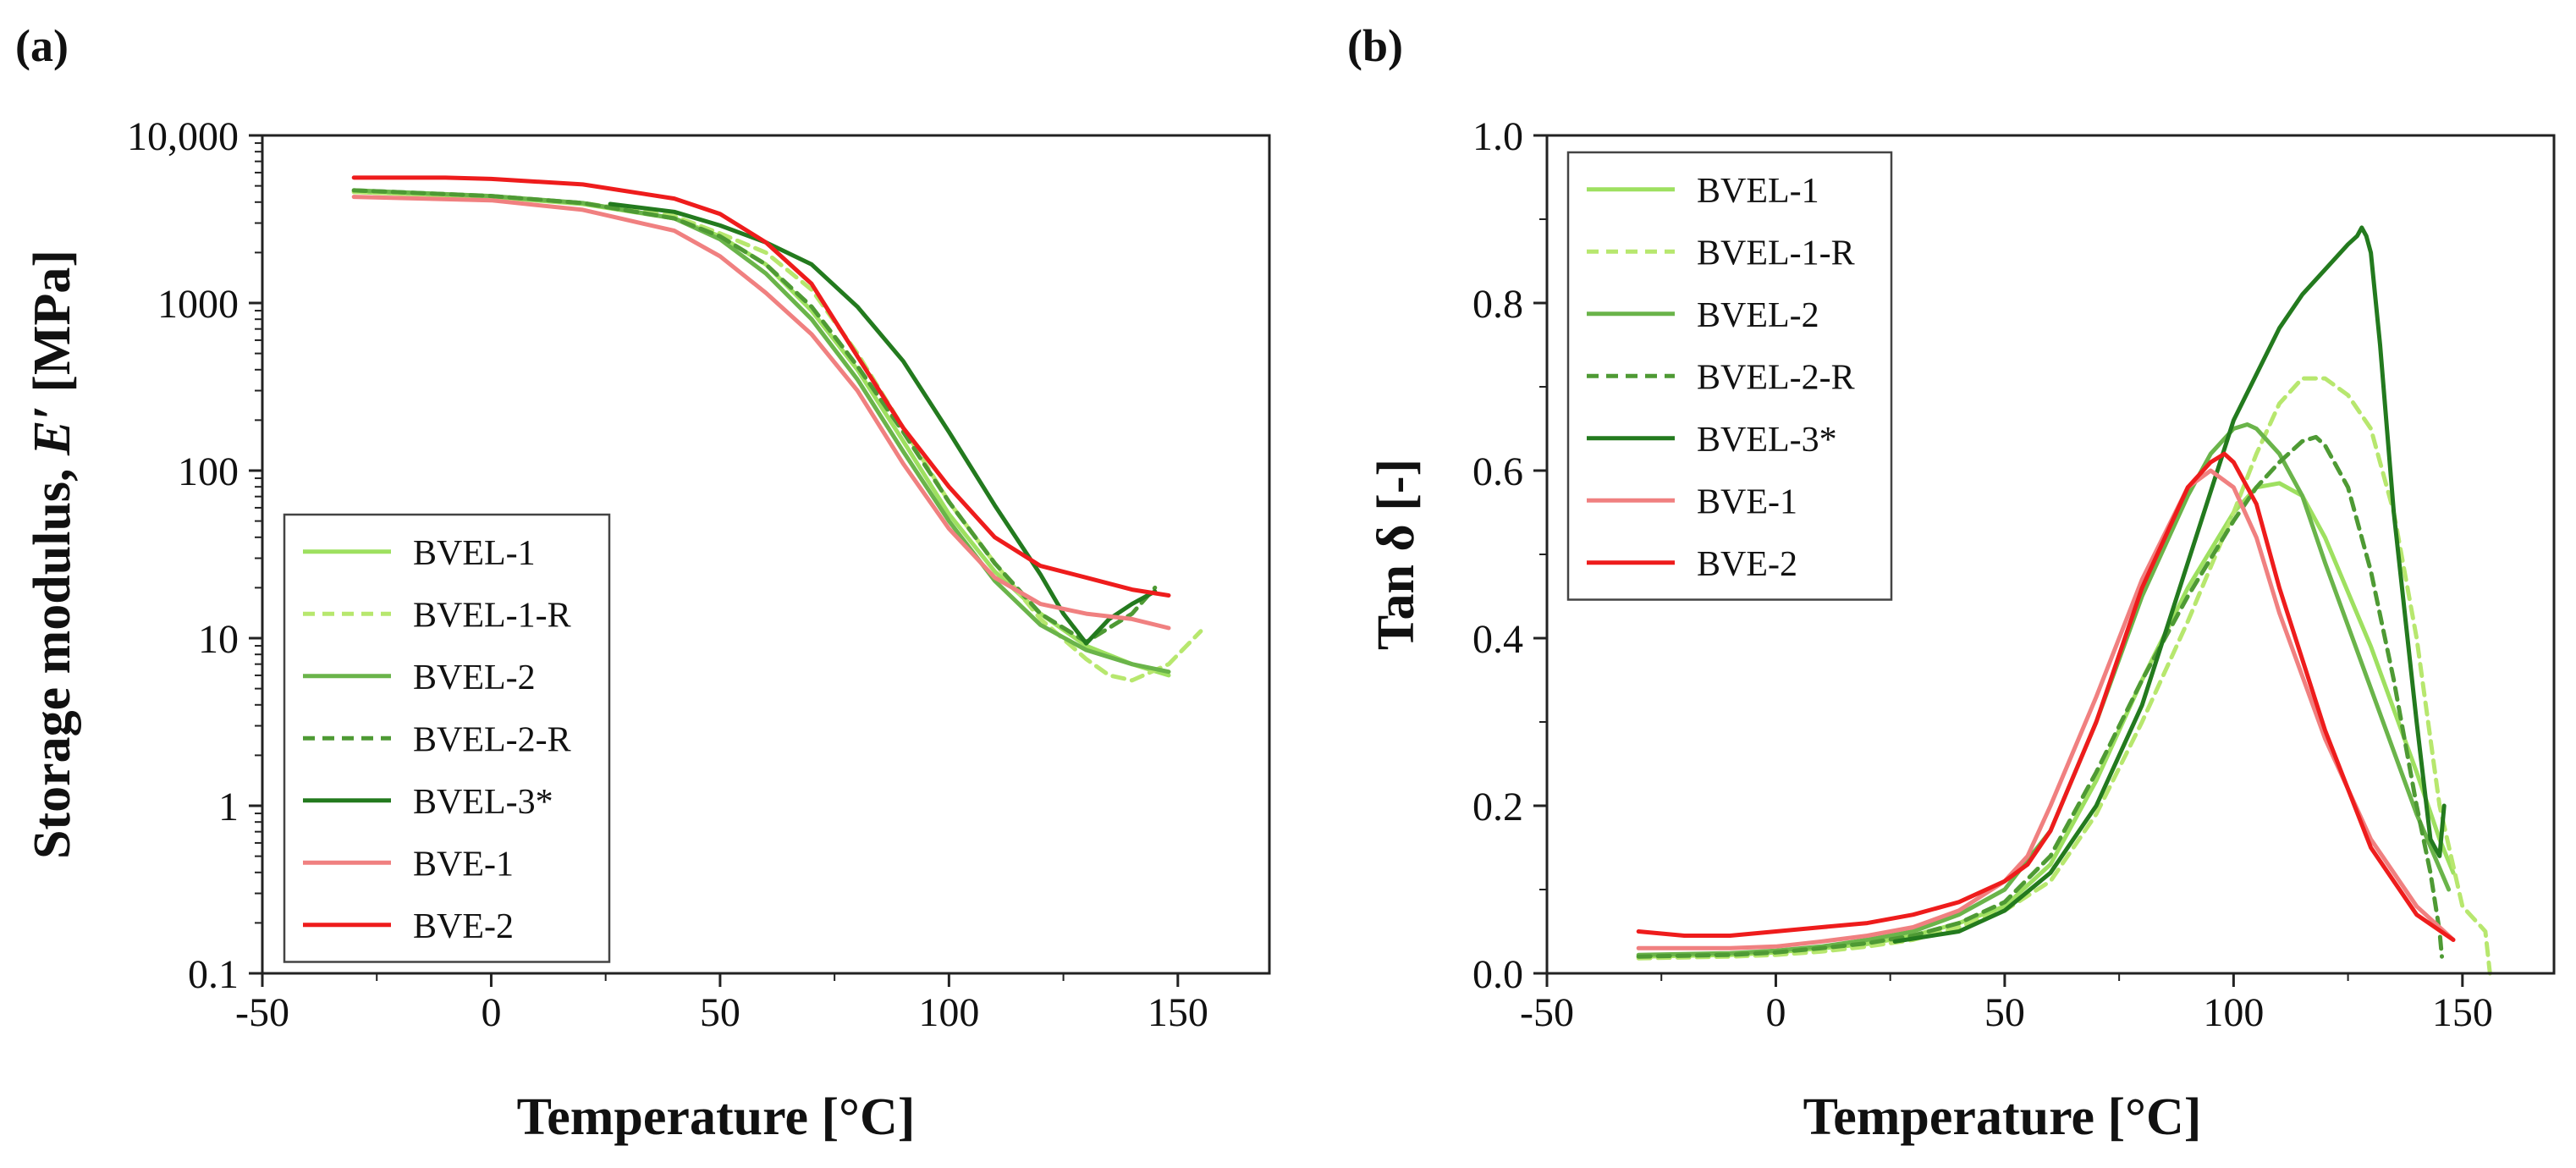 The width and height of the screenshot is (2576, 1168). I want to click on x-tick-label-b: 150, so click(2462, 1012).